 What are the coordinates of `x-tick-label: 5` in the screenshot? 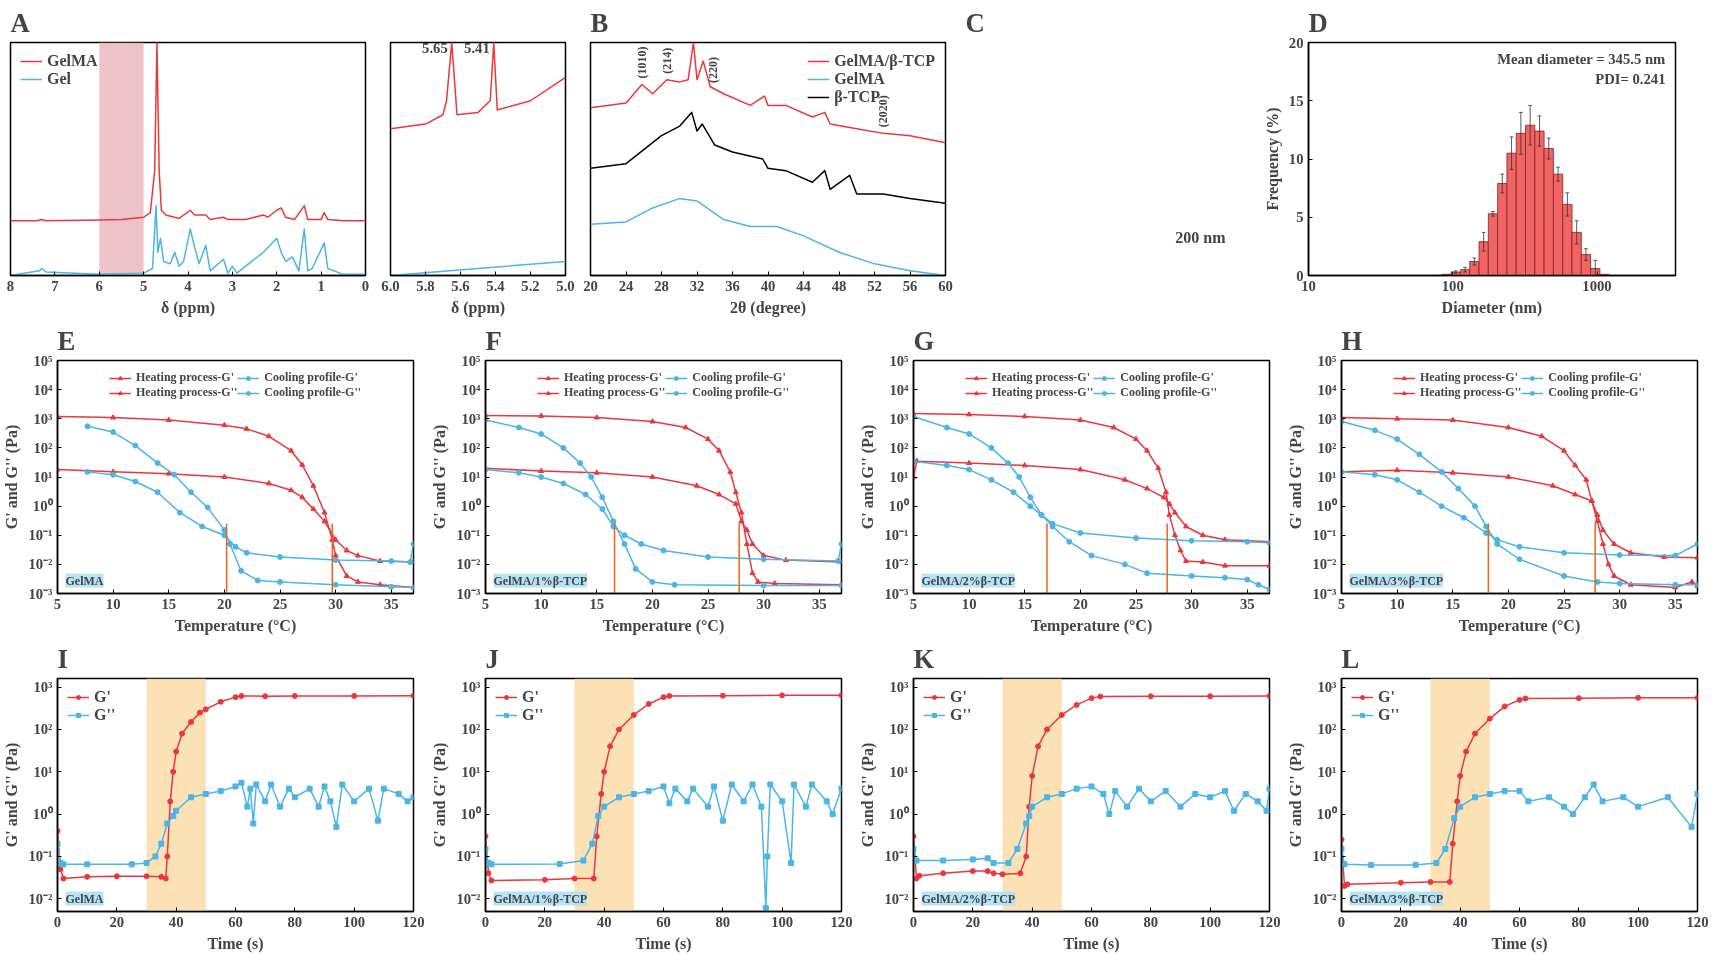 It's located at (143, 285).